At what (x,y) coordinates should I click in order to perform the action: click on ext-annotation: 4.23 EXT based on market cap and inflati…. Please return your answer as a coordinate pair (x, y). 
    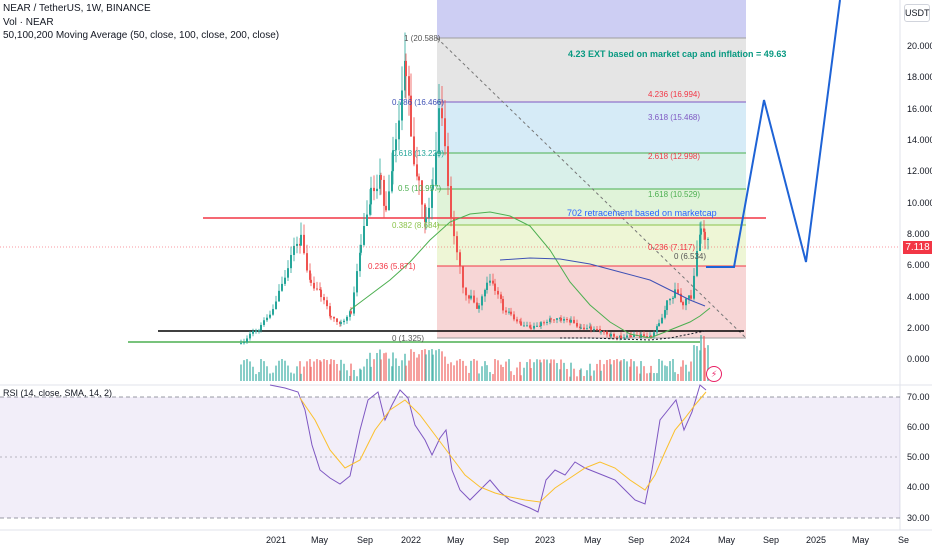
    Looking at the image, I should click on (677, 54).